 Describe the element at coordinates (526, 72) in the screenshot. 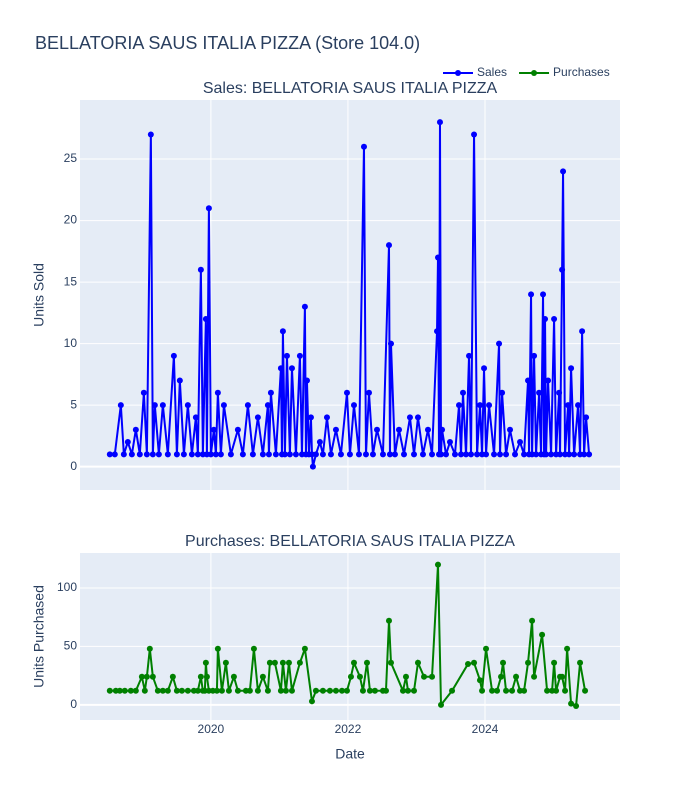

I see `legend: Sales Purchases` at that location.